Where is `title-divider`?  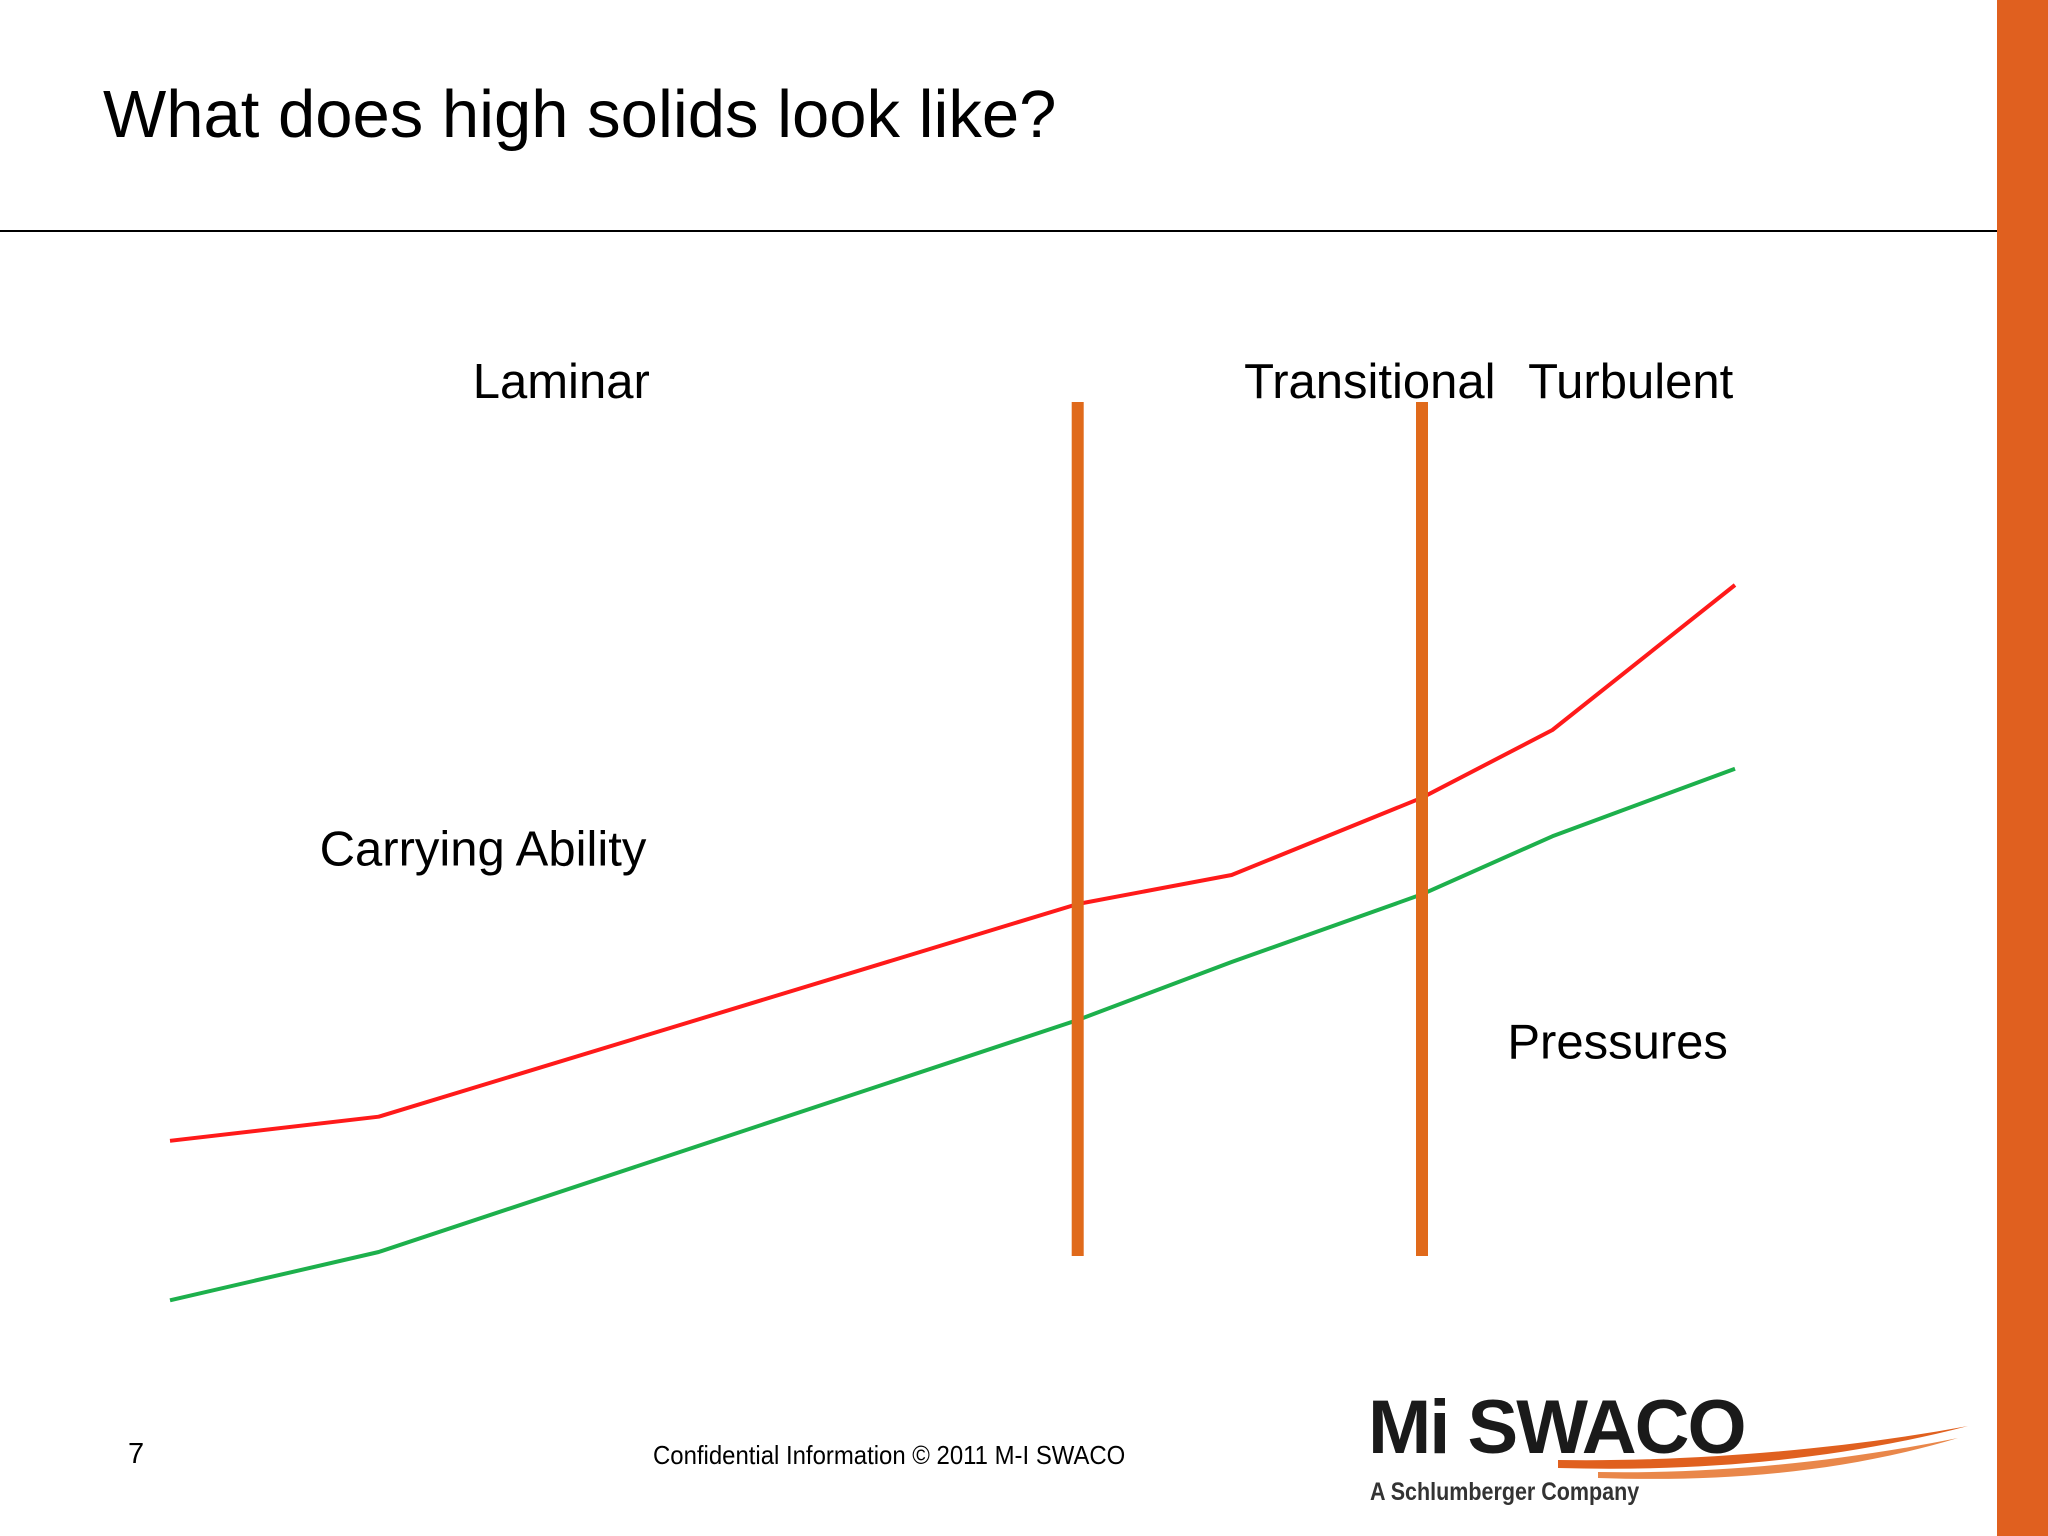 title-divider is located at coordinates (998, 231).